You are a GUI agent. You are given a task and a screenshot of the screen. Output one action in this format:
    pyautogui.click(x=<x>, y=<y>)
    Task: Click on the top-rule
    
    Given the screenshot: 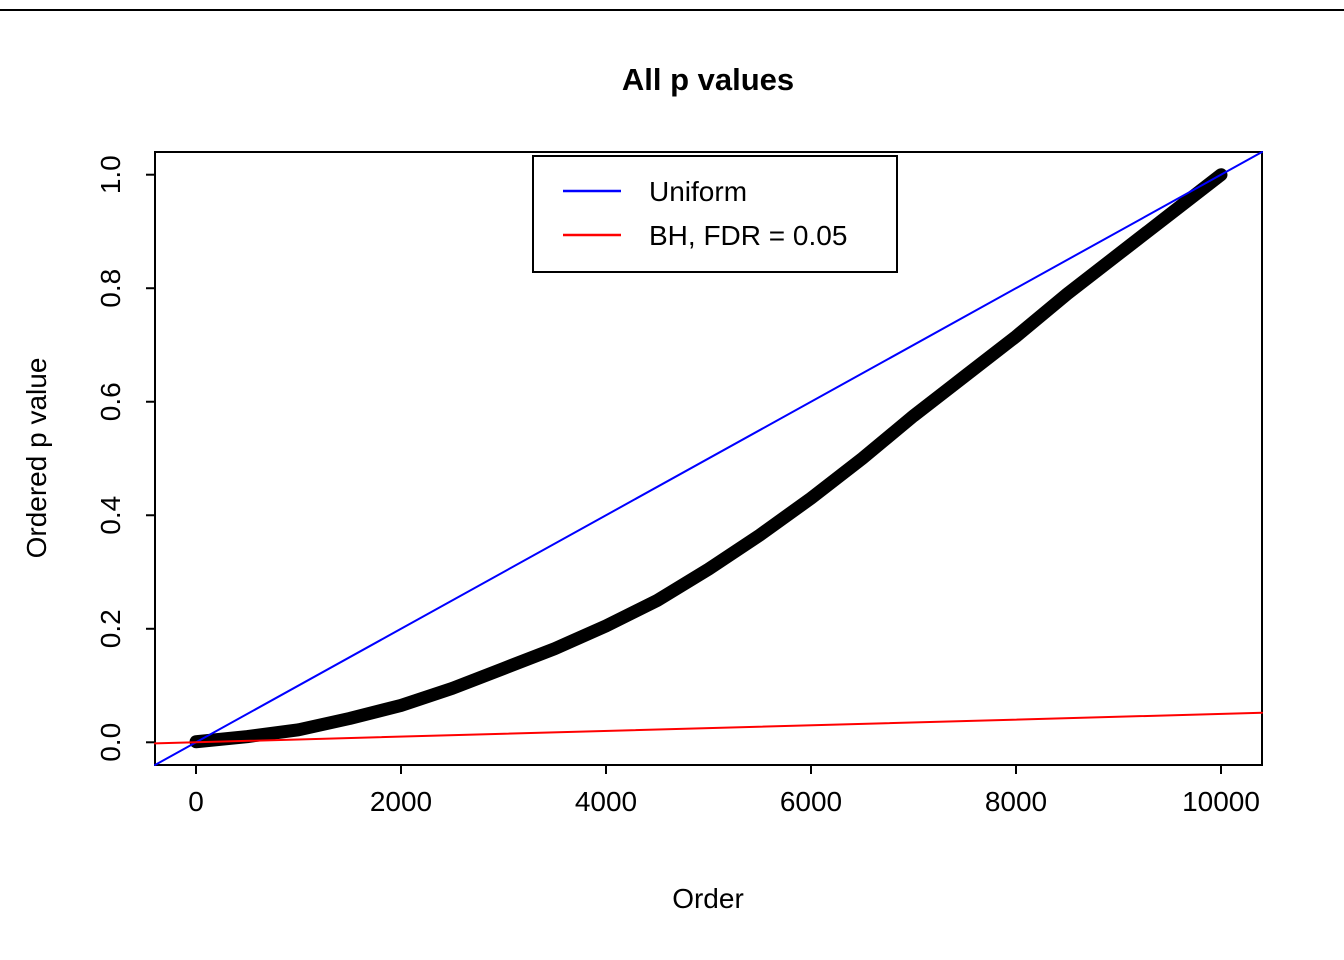 What is the action you would take?
    pyautogui.click(x=672, y=10)
    